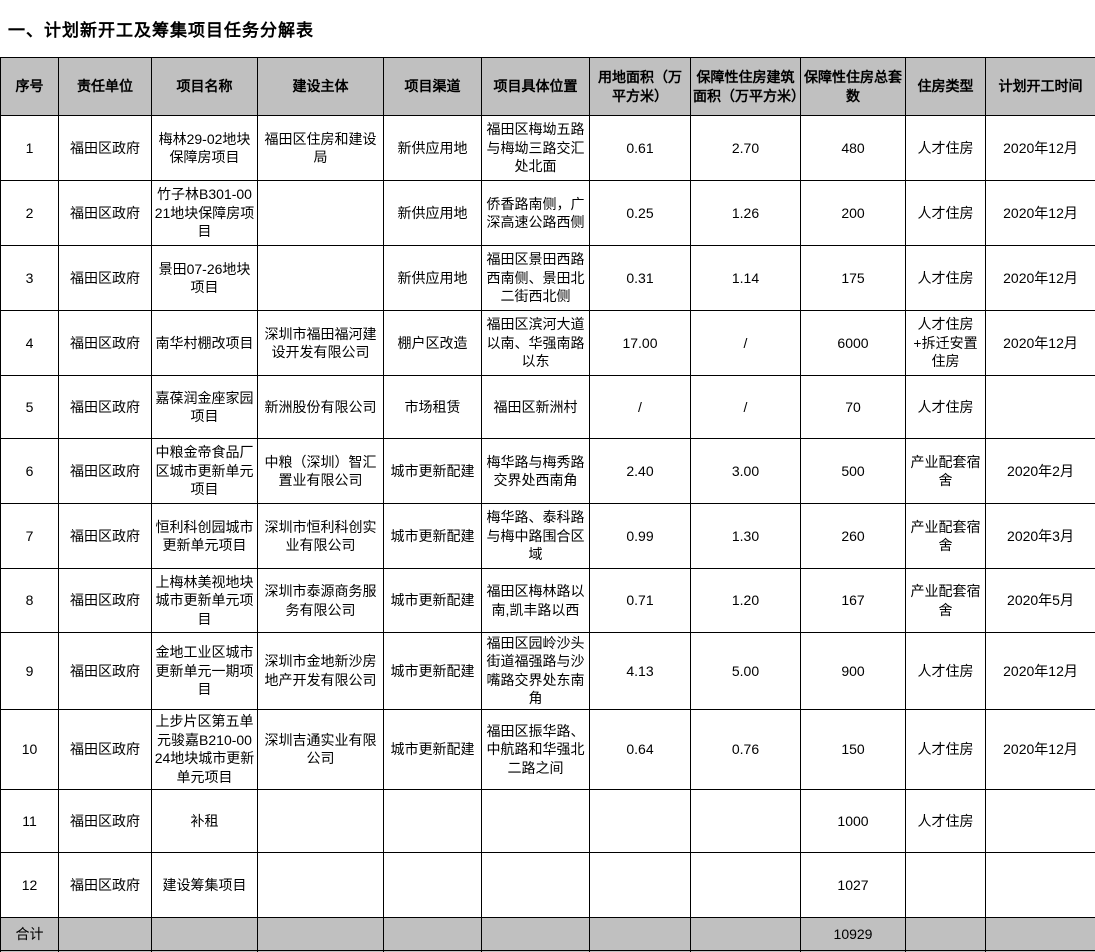 This screenshot has height=952, width=1095. Describe the element at coordinates (1040, 471) in the screenshot. I see `cell: 2020年2月` at that location.